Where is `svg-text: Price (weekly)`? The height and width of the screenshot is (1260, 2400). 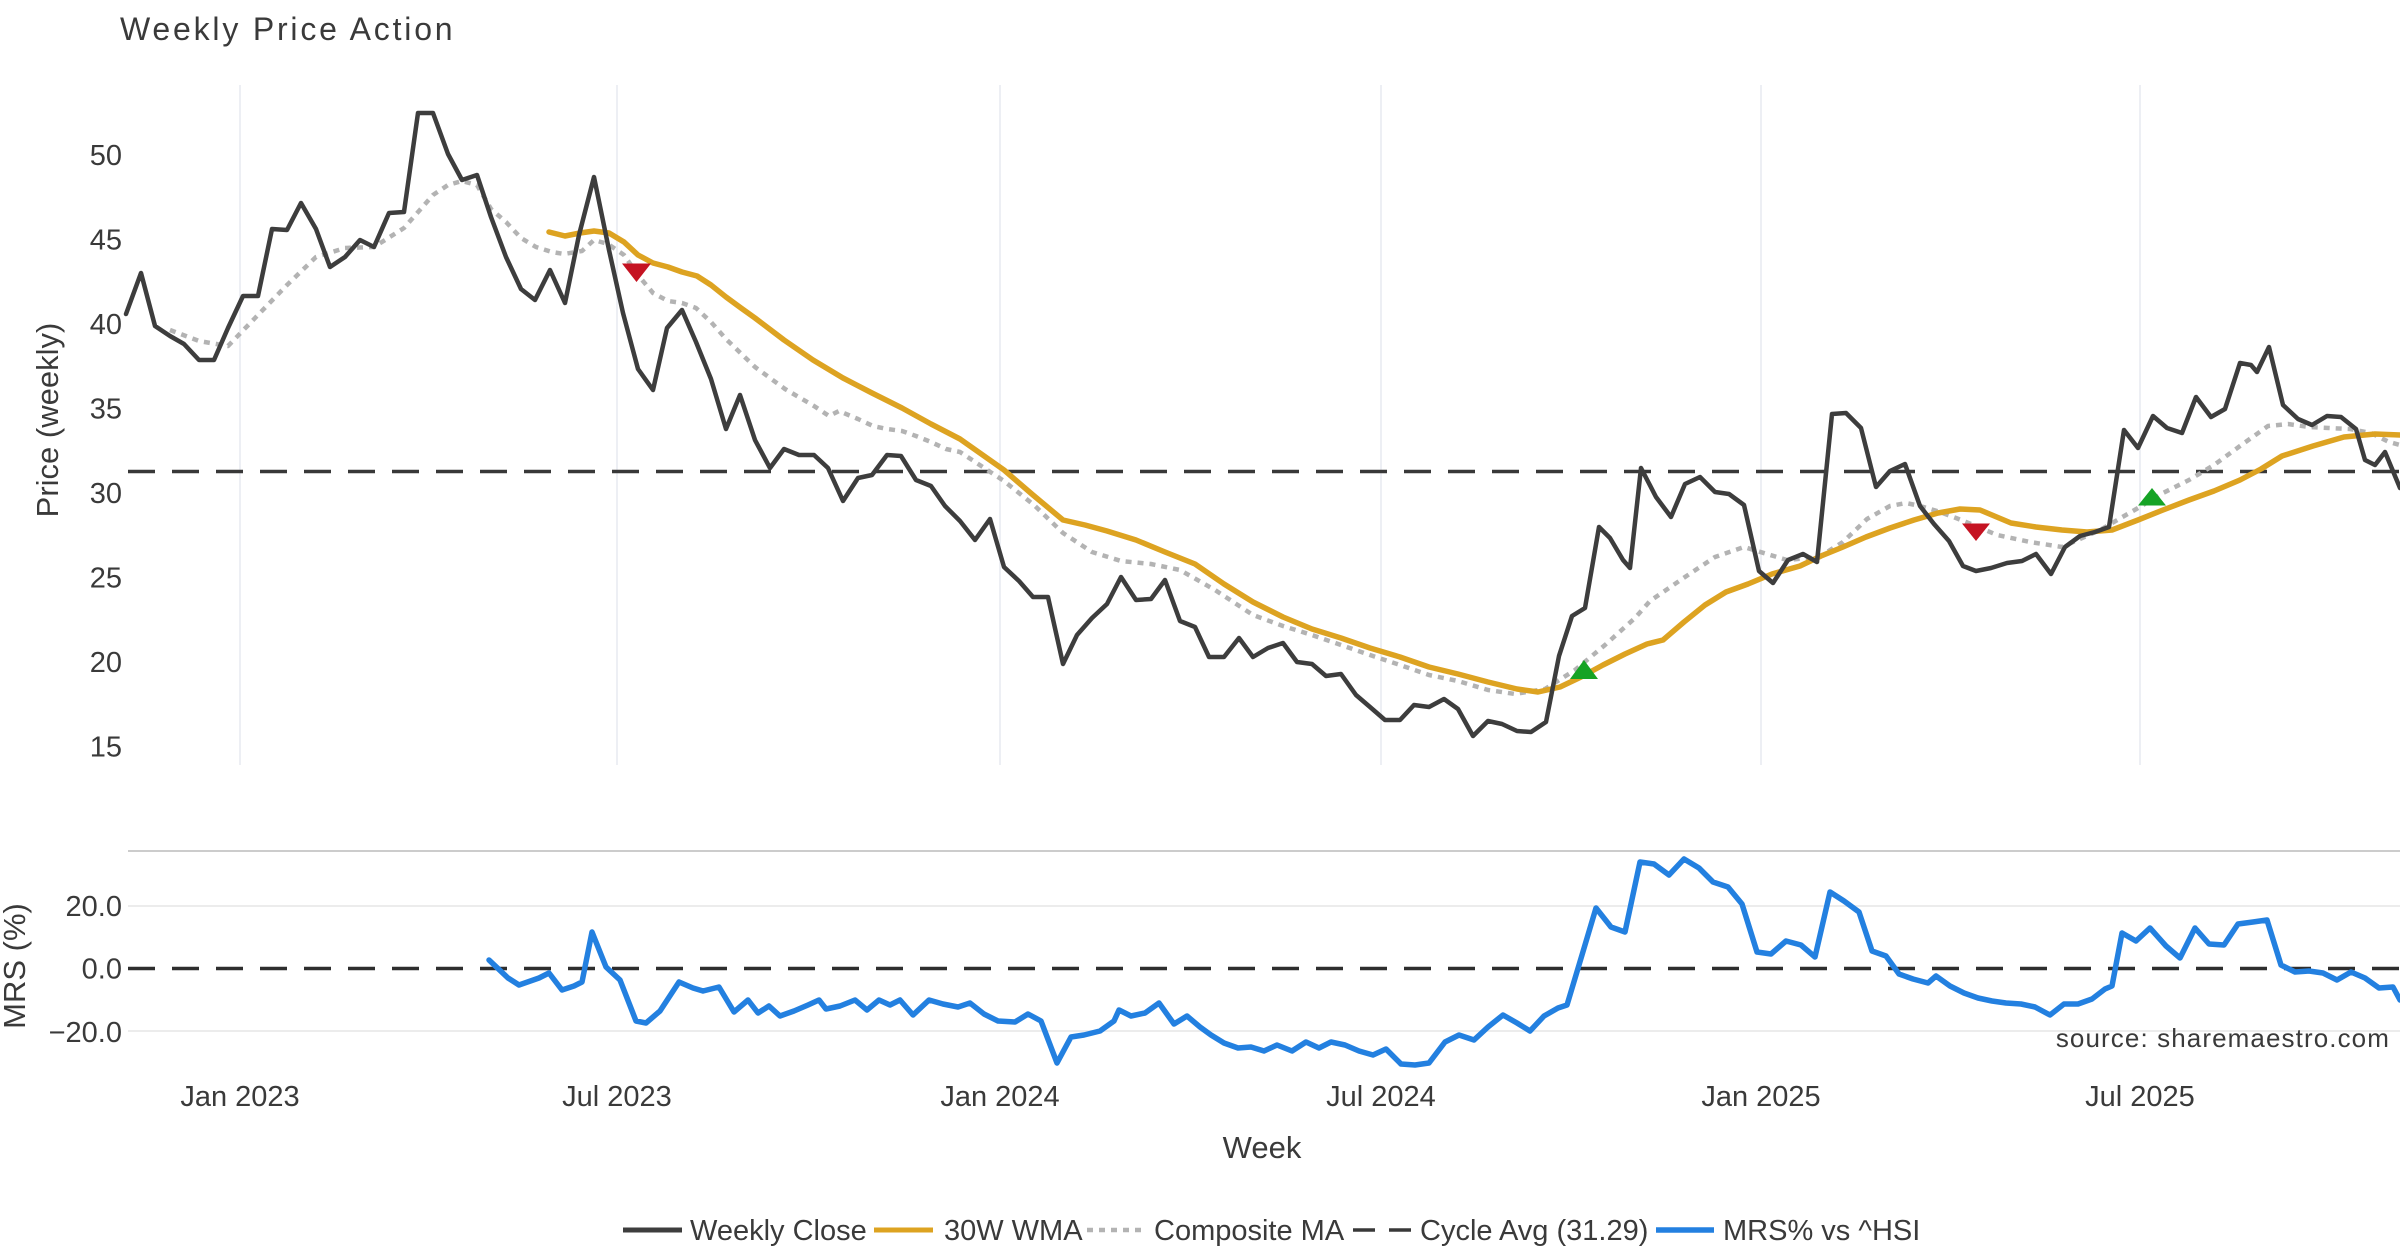 svg-text: Price (weekly) is located at coordinates (47, 420).